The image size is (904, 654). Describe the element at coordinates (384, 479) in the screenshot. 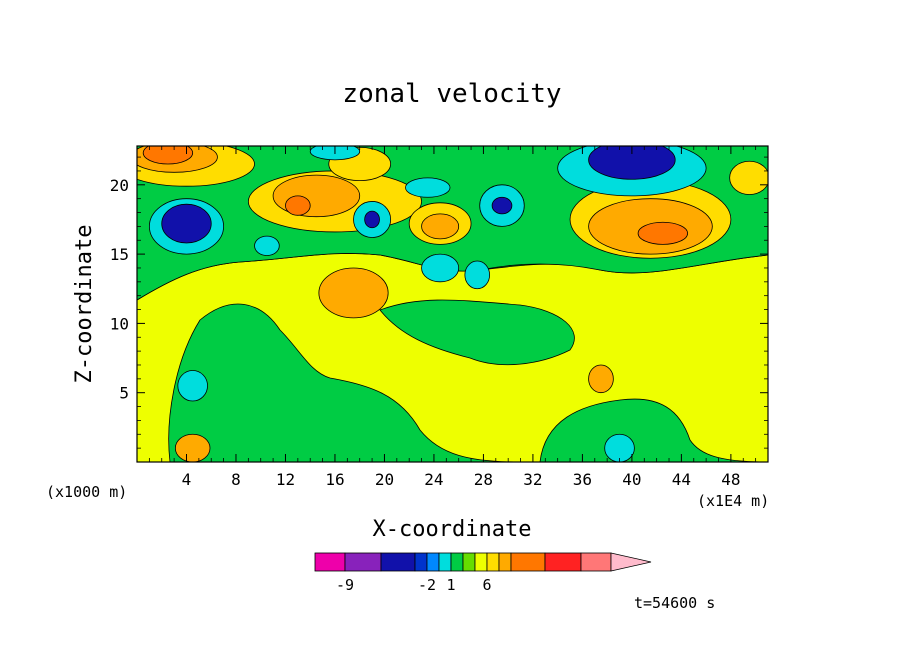

I see `x-tick-label: 20` at that location.